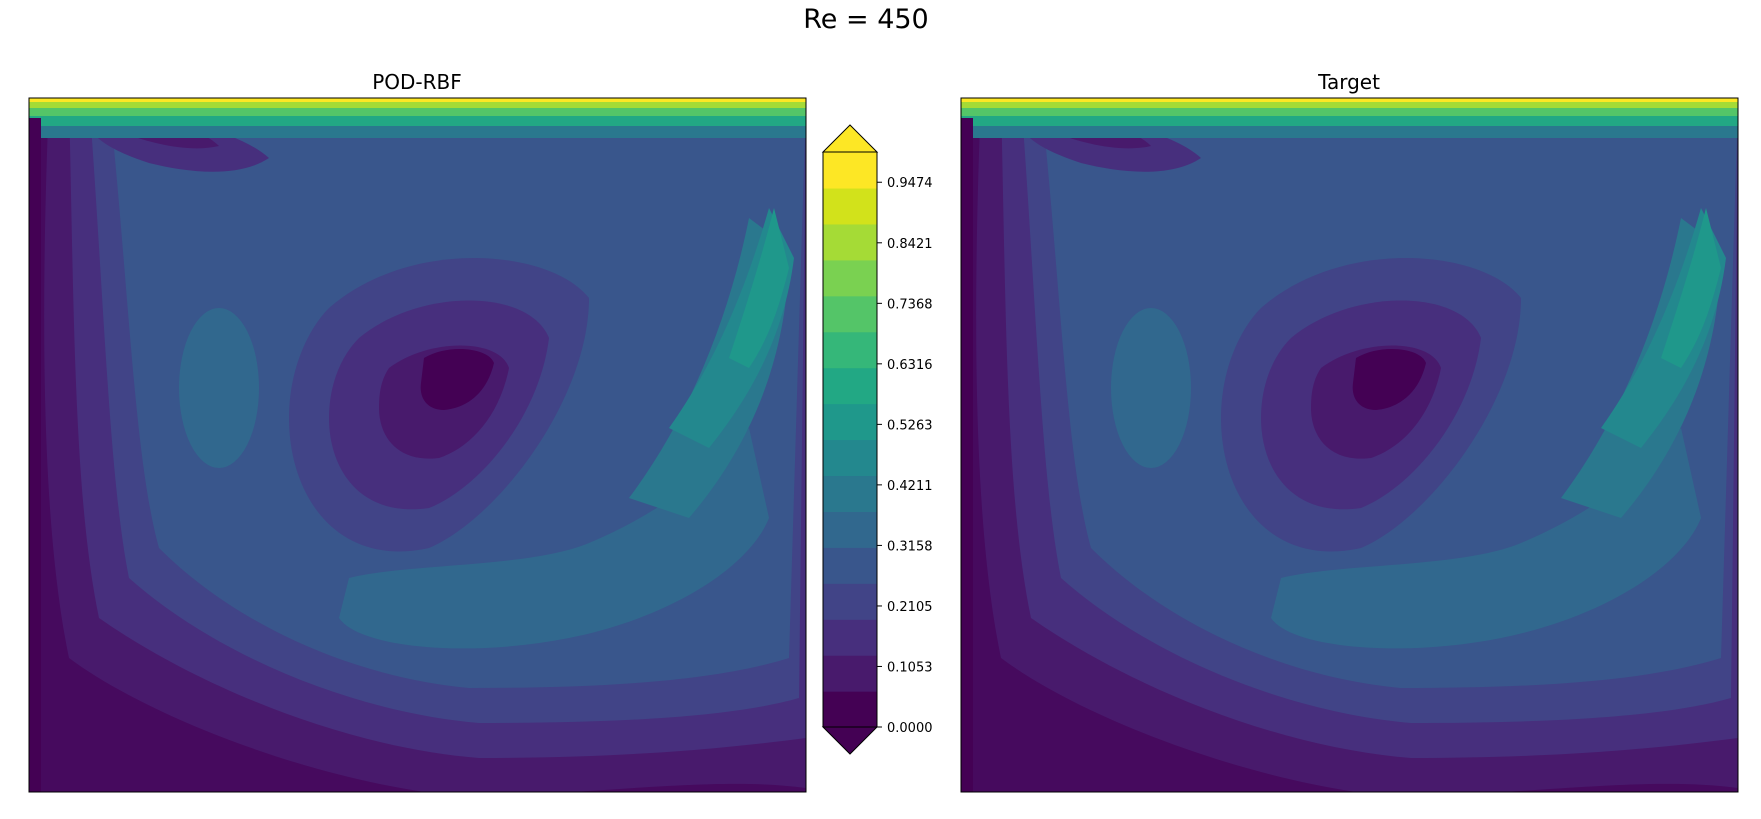 This screenshot has width=1761, height=819. Describe the element at coordinates (910, 607) in the screenshot. I see `colorbar-tick-label: 0.2105` at that location.